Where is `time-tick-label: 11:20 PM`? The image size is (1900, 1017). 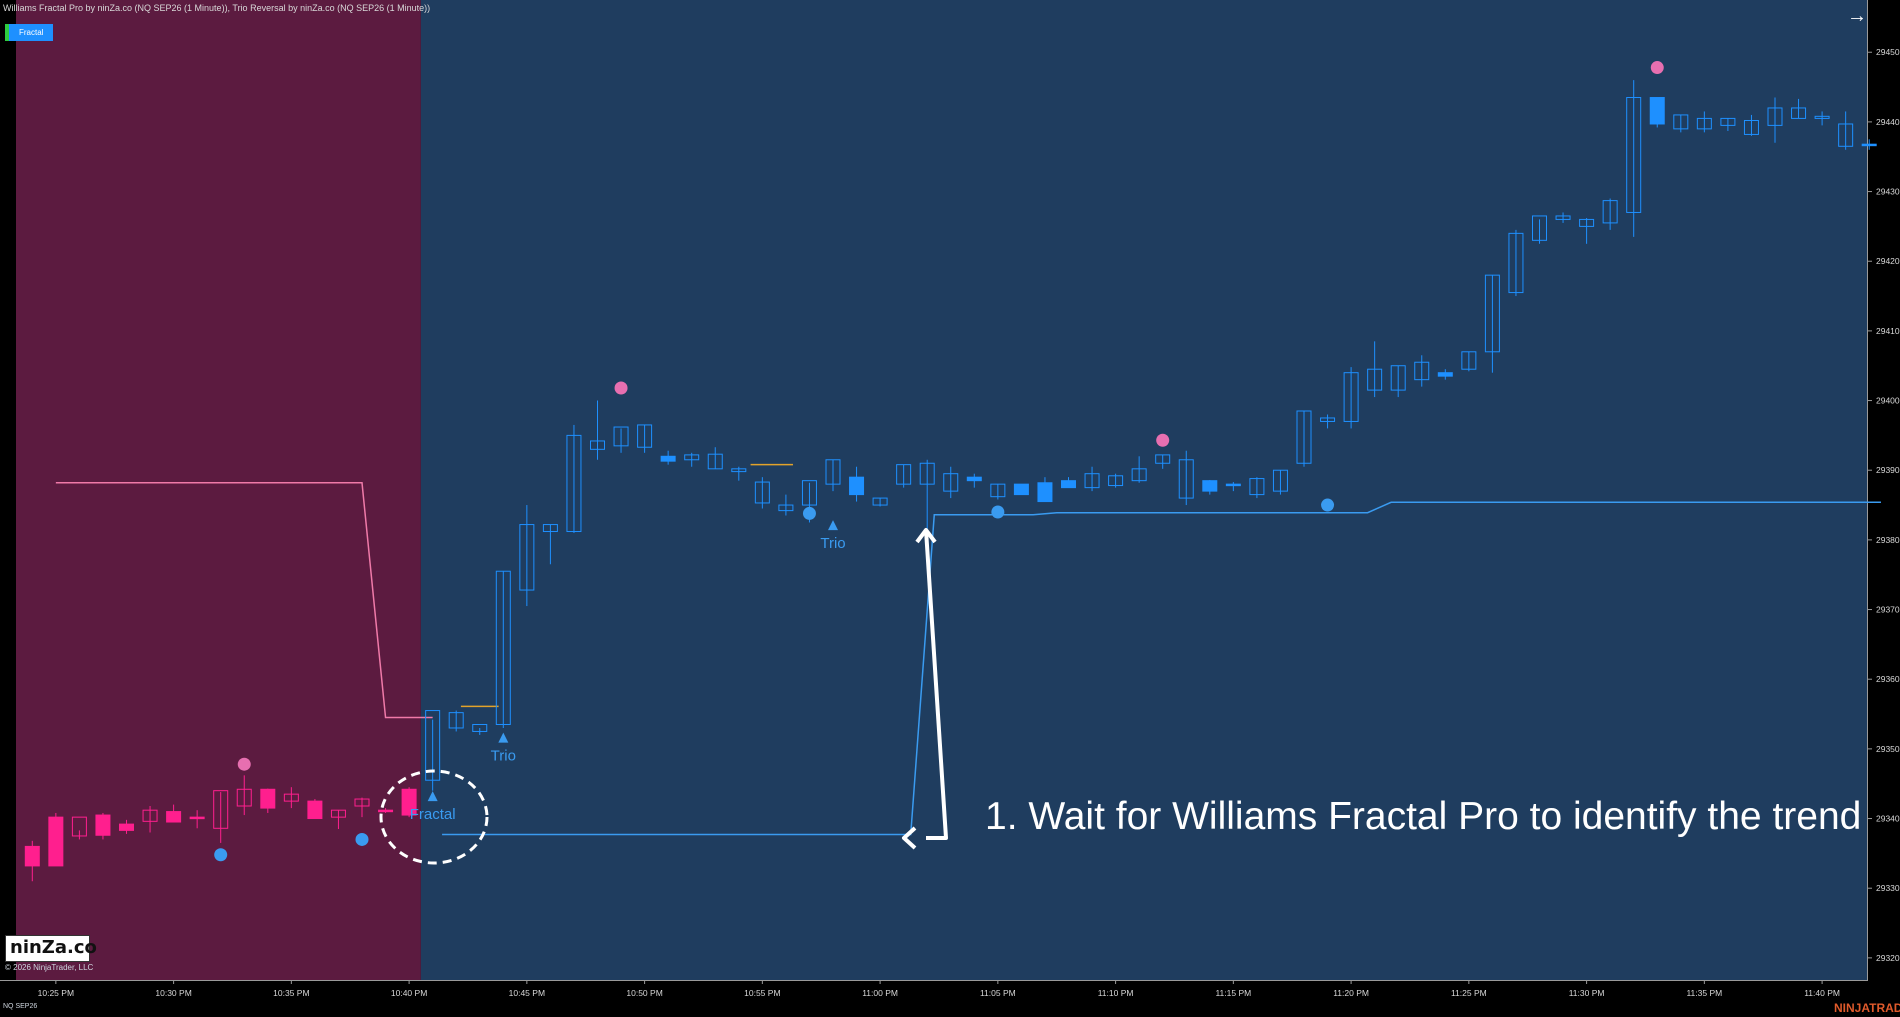
time-tick-label: 11:20 PM is located at coordinates (1351, 993).